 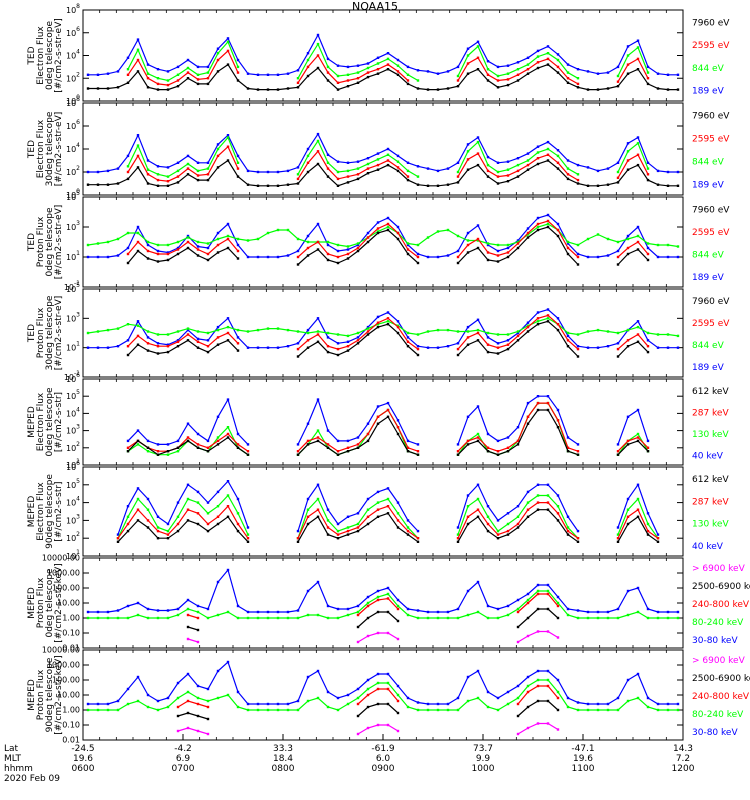 What do you see at coordinates (11, 749) in the screenshot?
I see `row-label-lat: Lat` at bounding box center [11, 749].